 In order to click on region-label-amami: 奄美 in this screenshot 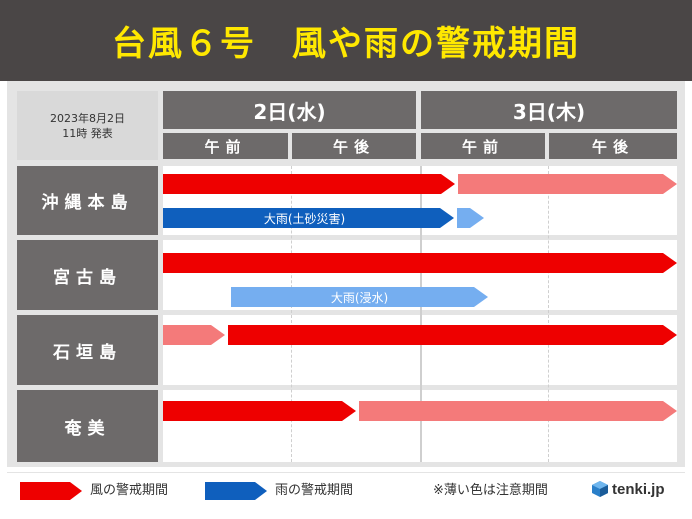, I will do `click(87, 426)`.